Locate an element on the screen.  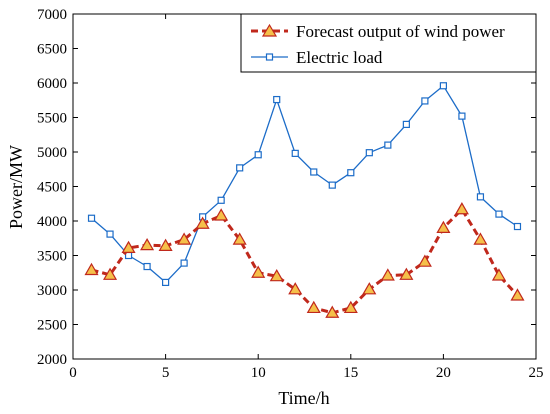
y-tick-label: 6500 is located at coordinates (52, 50).